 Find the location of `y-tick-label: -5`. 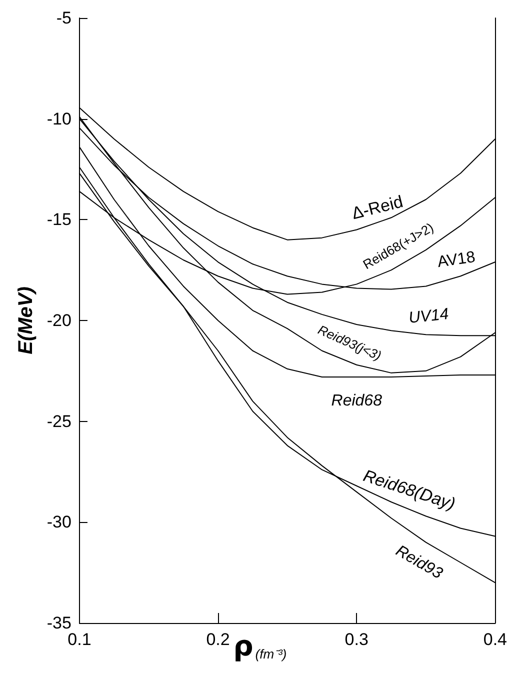

y-tick-label: -5 is located at coordinates (64, 18).